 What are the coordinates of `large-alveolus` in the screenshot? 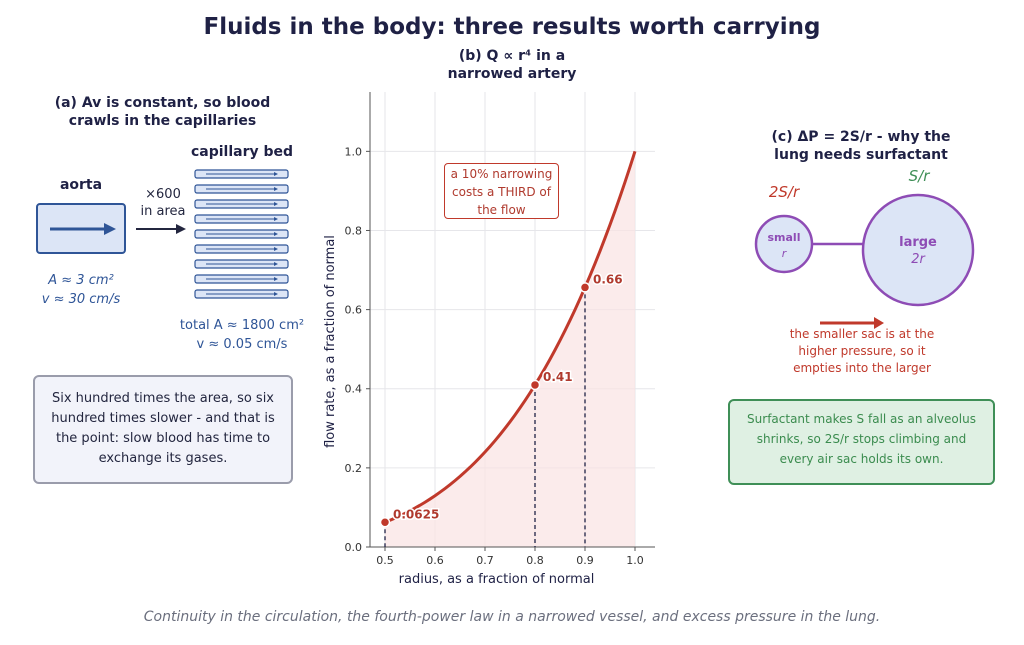 It's located at (918, 250).